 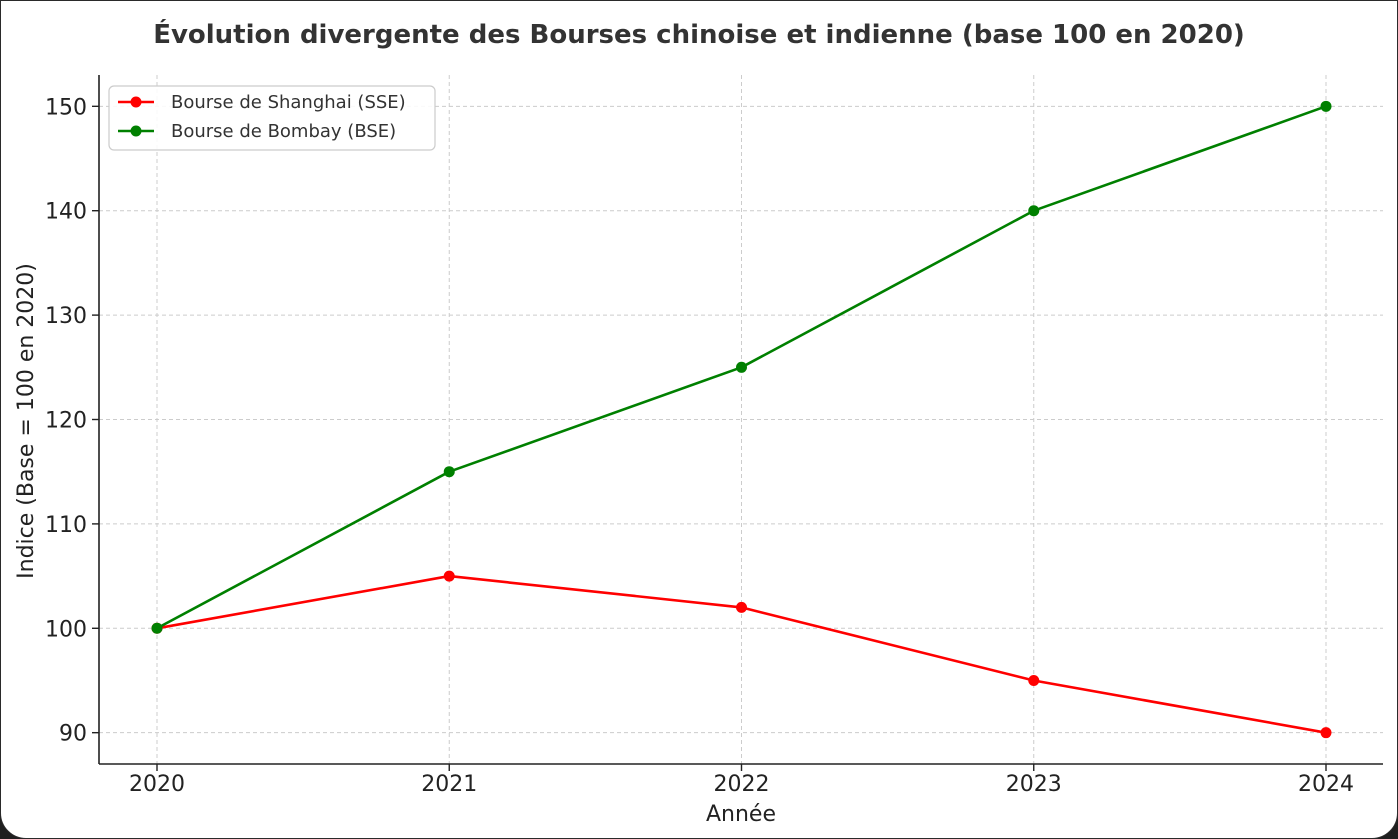 What do you see at coordinates (1034, 784) in the screenshot?
I see `x-tick-label: 2023` at bounding box center [1034, 784].